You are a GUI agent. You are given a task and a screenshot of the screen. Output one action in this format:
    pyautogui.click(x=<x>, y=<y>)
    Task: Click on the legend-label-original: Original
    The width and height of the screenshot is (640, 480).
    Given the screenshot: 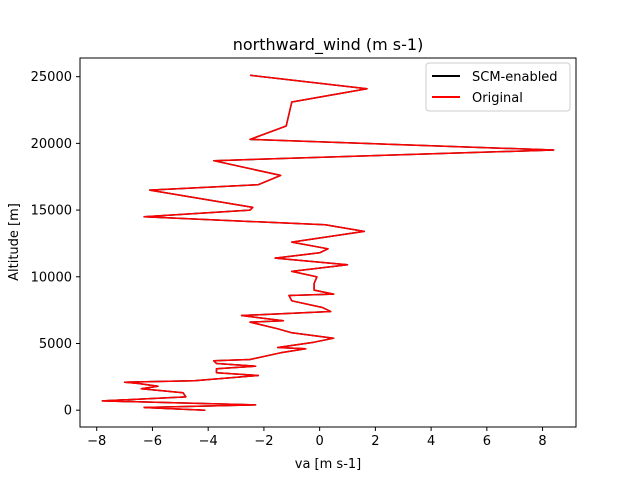 What is the action you would take?
    pyautogui.click(x=497, y=98)
    